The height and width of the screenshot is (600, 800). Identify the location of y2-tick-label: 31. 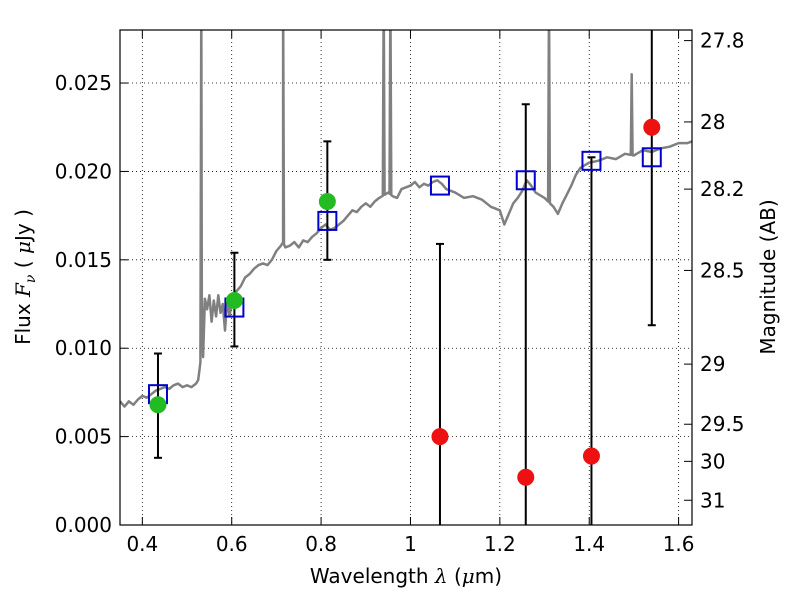
(712, 500).